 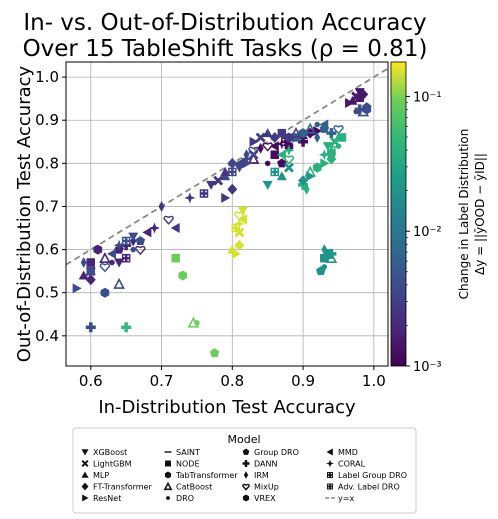 What do you see at coordinates (188, 452) in the screenshot?
I see `legend-label: SAINT` at bounding box center [188, 452].